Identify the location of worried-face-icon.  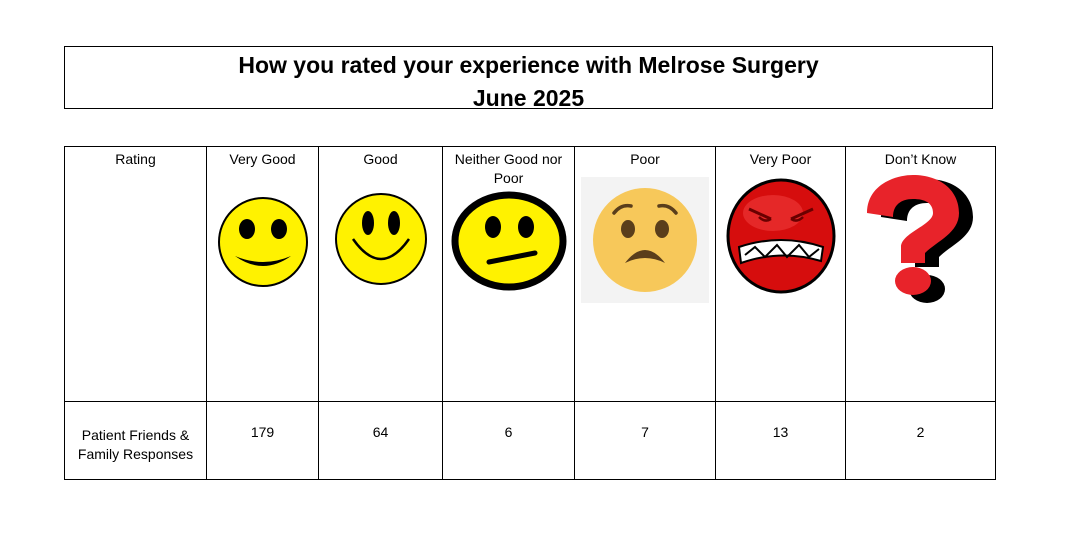
(645, 240).